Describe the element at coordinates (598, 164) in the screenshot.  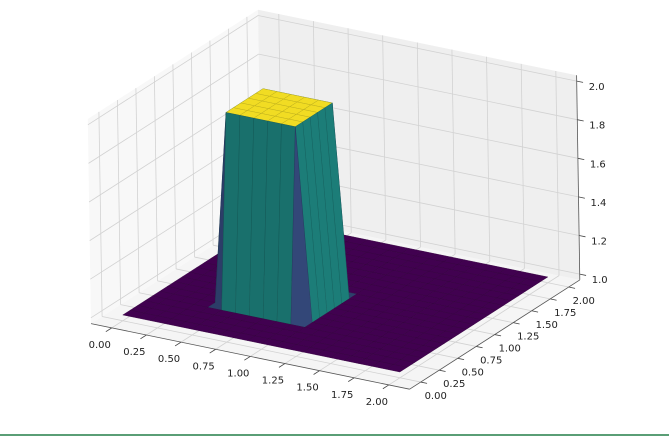
I see `z-tick-label: 1.6` at that location.